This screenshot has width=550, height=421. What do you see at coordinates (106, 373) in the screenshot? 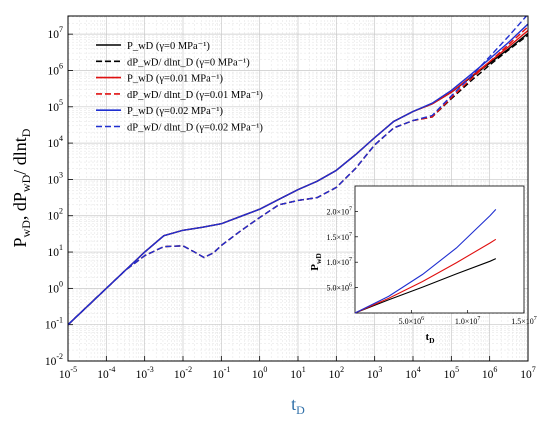
I see `x-tick-label: 10⁻⁴` at bounding box center [106, 373].